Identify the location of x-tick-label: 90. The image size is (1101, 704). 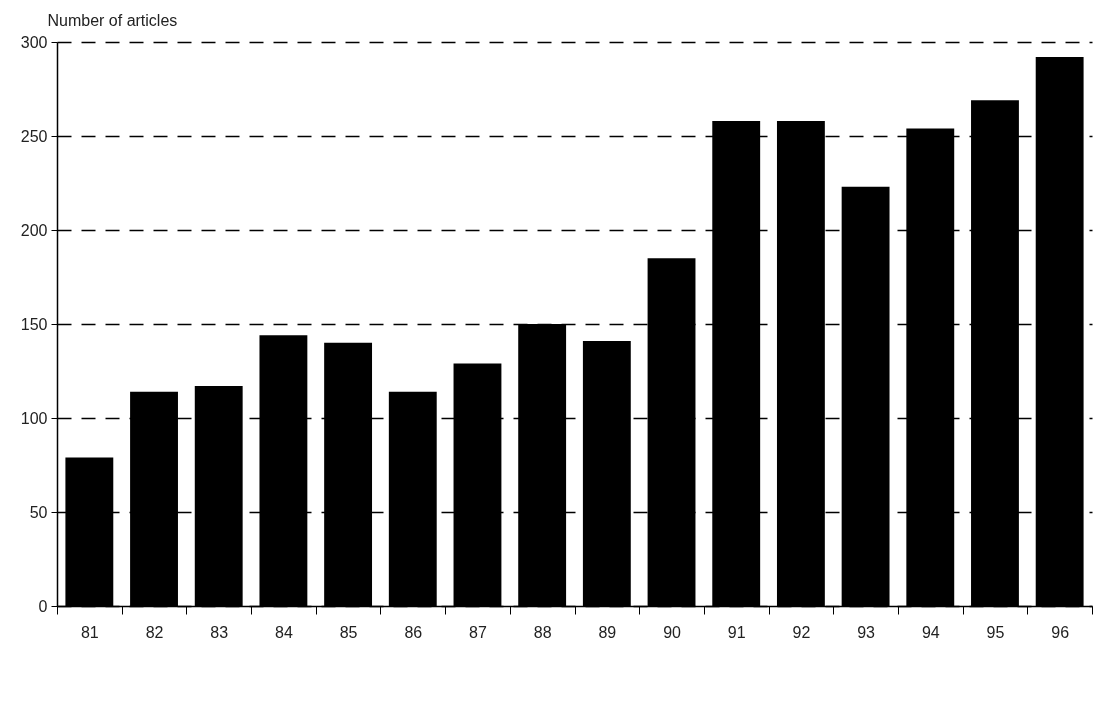
(672, 632).